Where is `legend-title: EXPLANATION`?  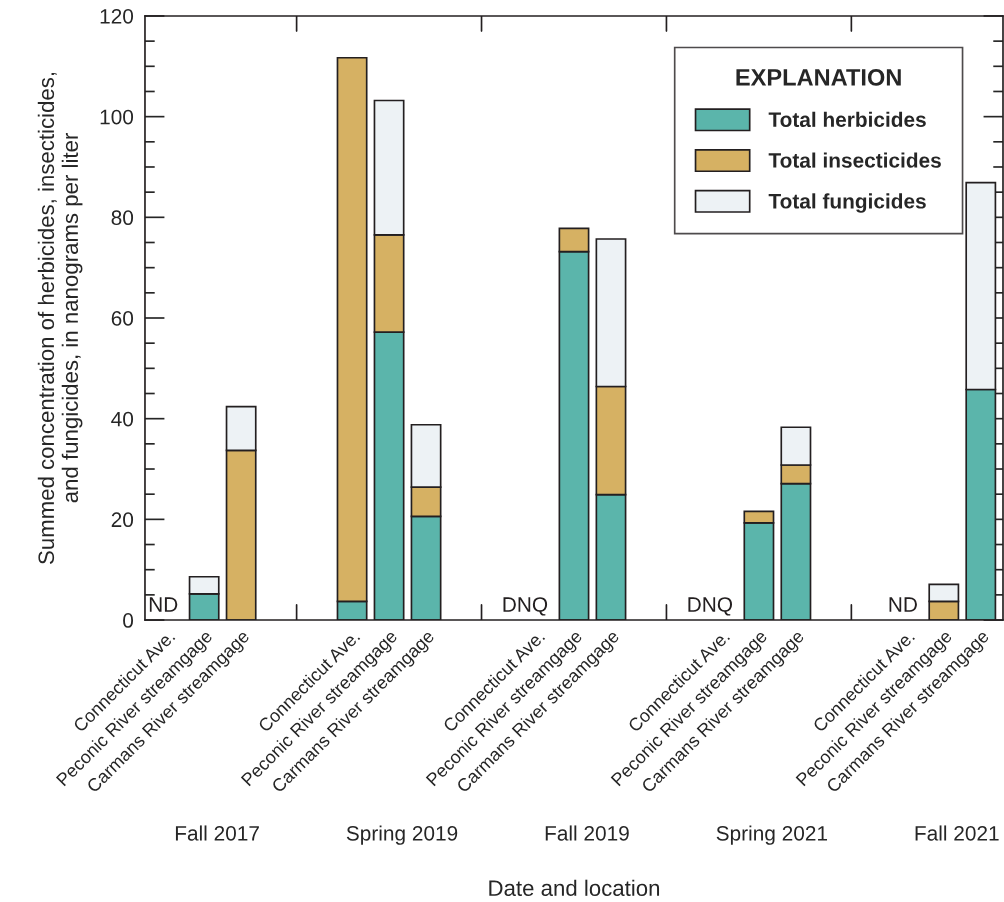
legend-title: EXPLANATION is located at coordinates (818, 77).